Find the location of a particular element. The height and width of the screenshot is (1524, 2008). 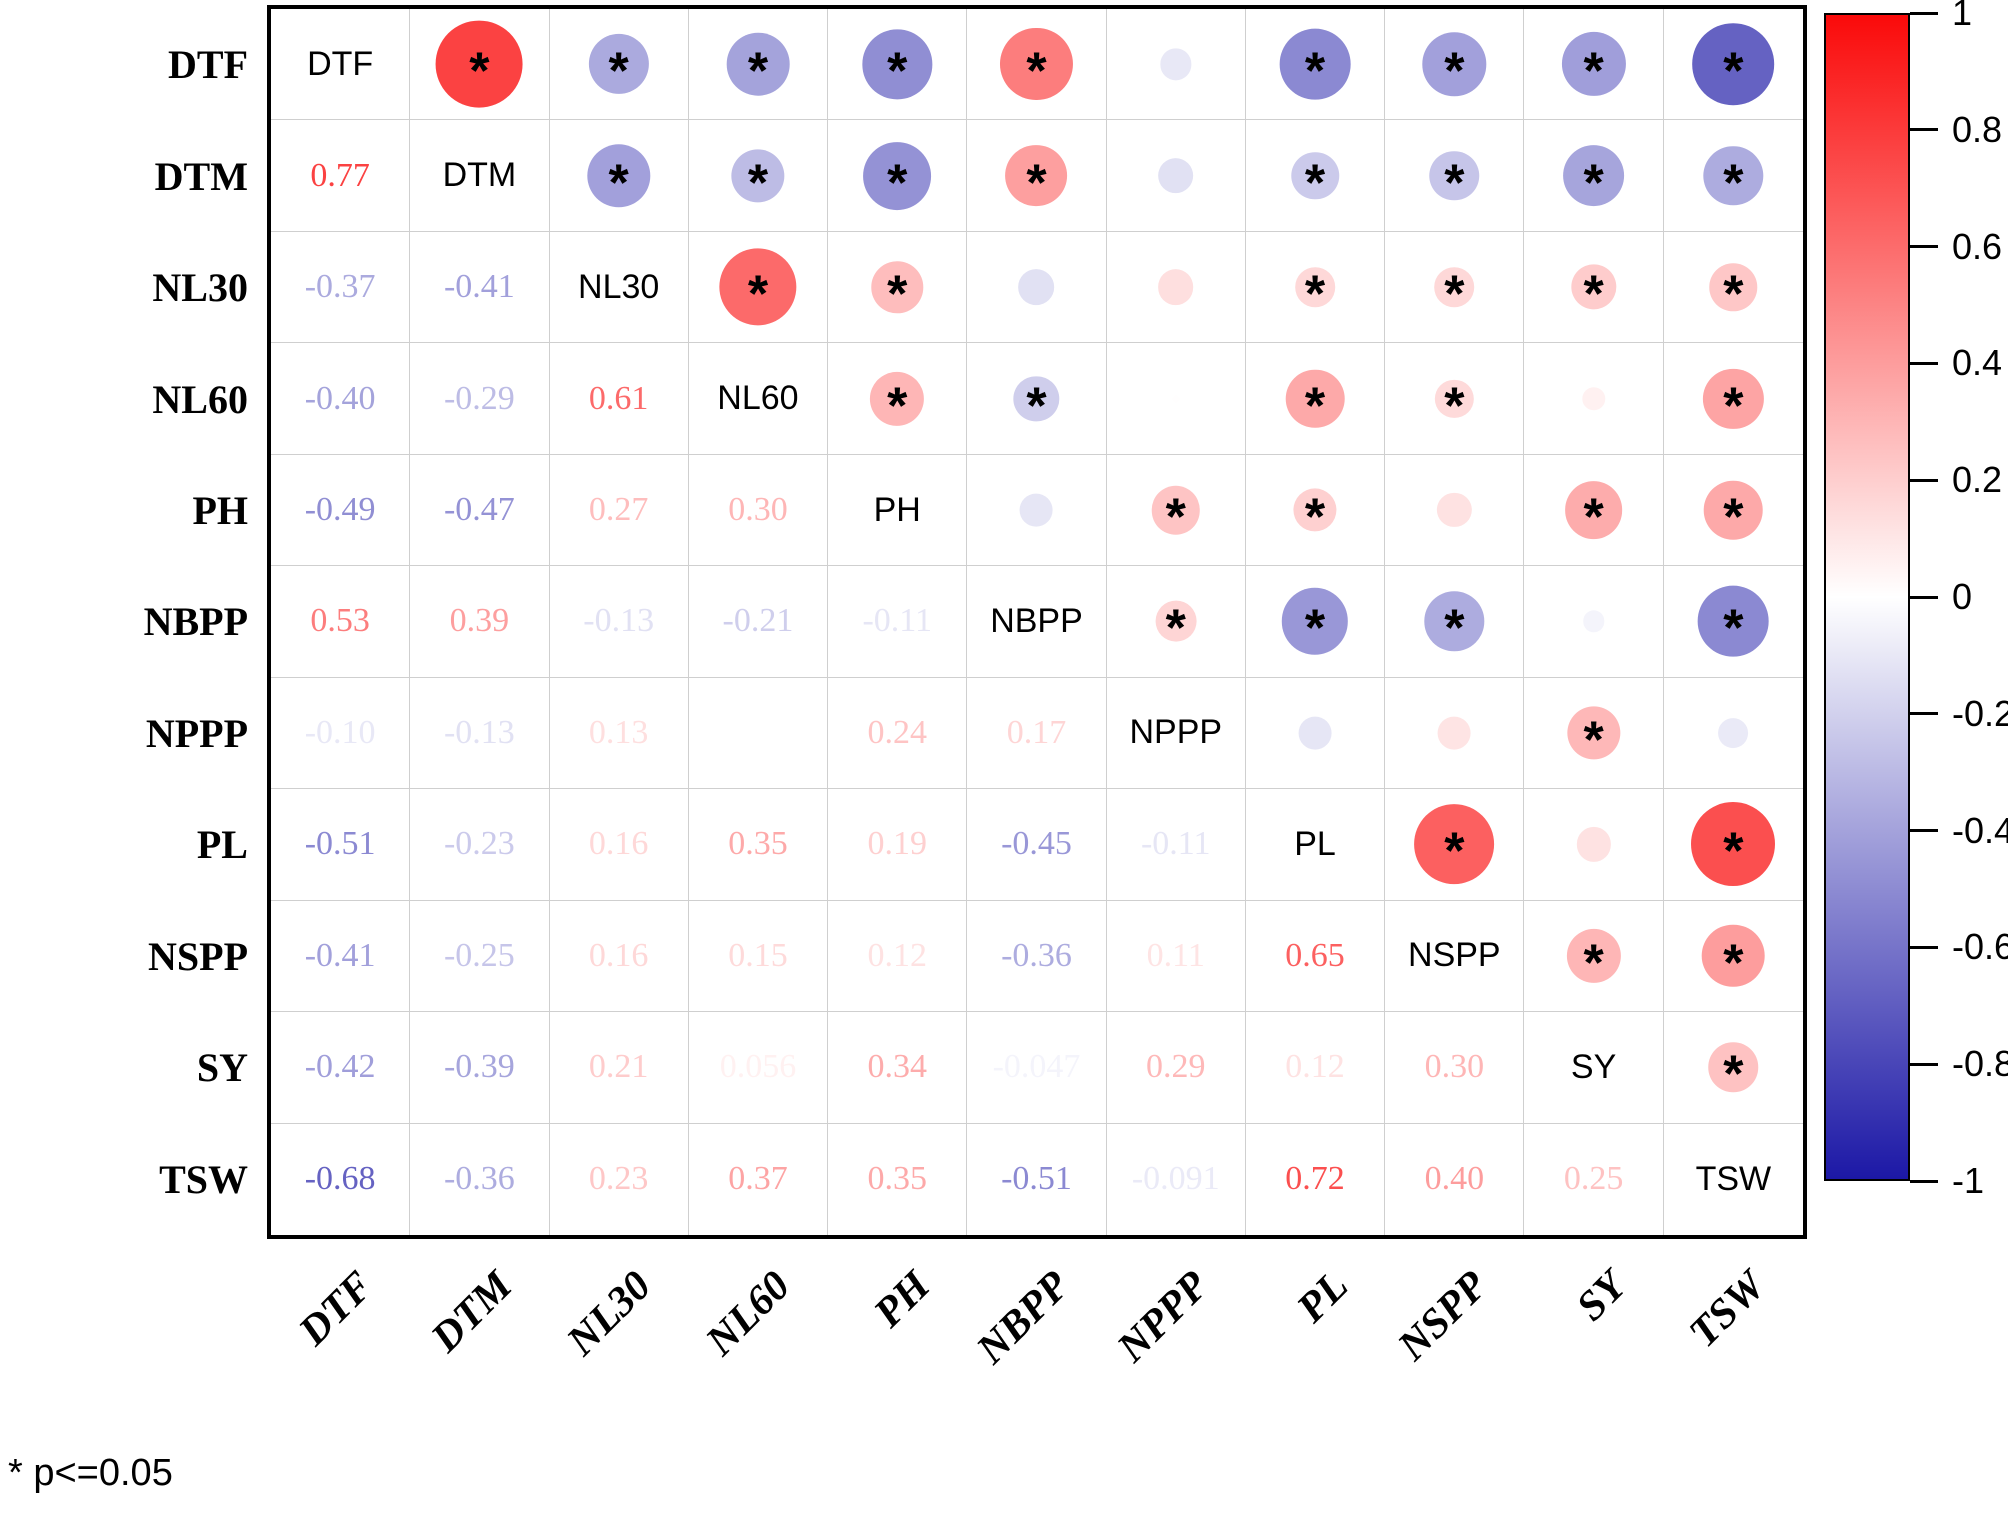

correlation-value: -0.41 is located at coordinates (479, 287).